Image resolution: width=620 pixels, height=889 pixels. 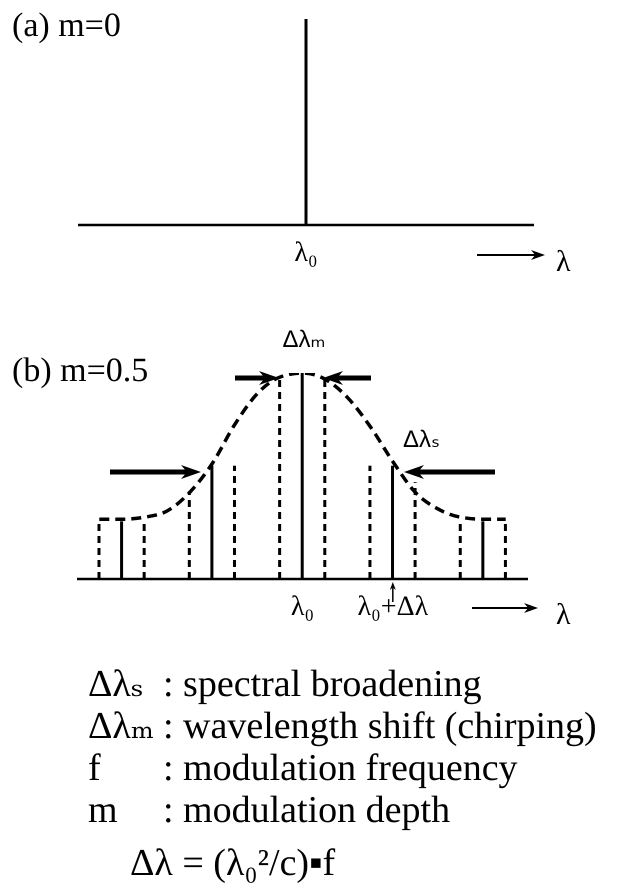 What do you see at coordinates (421, 439) in the screenshot?
I see `annotation: Δλₛ` at bounding box center [421, 439].